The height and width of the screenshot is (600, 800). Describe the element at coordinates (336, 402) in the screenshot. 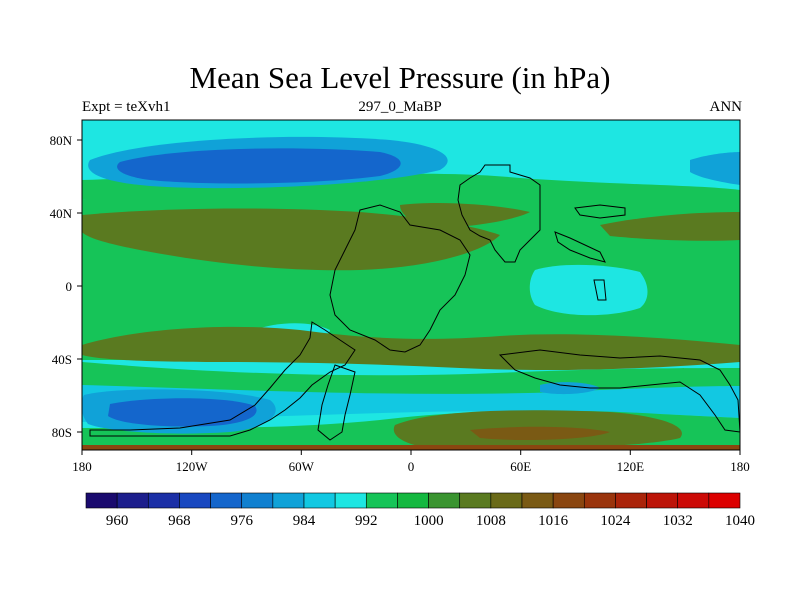

I see `outline-antarctic-peninsula` at that location.